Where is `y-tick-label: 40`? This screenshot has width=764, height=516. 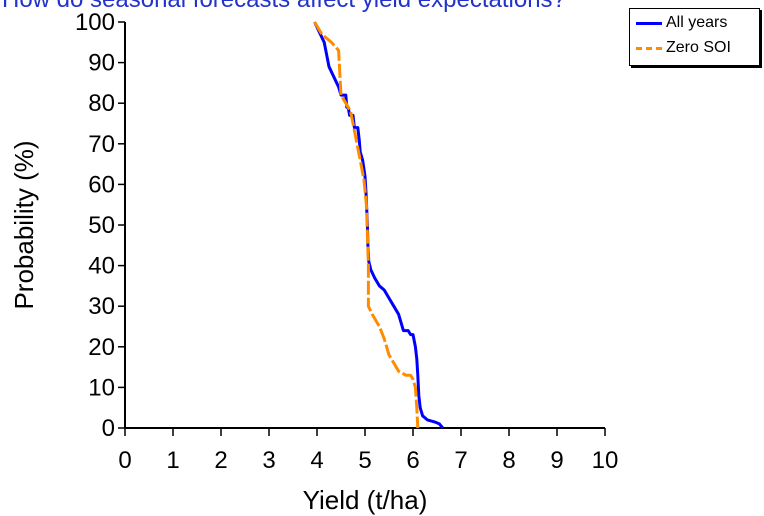 y-tick-label: 40 is located at coordinates (101, 266).